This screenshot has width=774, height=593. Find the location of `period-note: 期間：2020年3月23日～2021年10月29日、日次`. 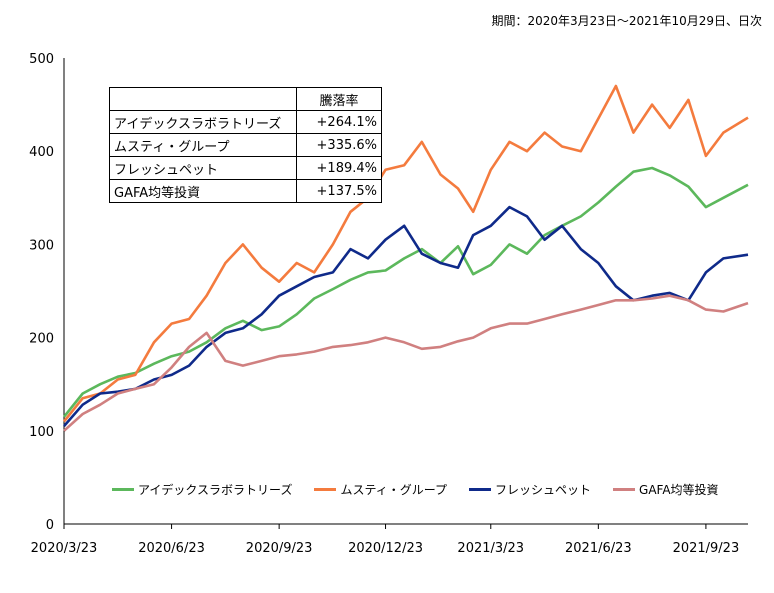

period-note: 期間：2020年3月23日～2021年10月29日、日次 is located at coordinates (626, 21).